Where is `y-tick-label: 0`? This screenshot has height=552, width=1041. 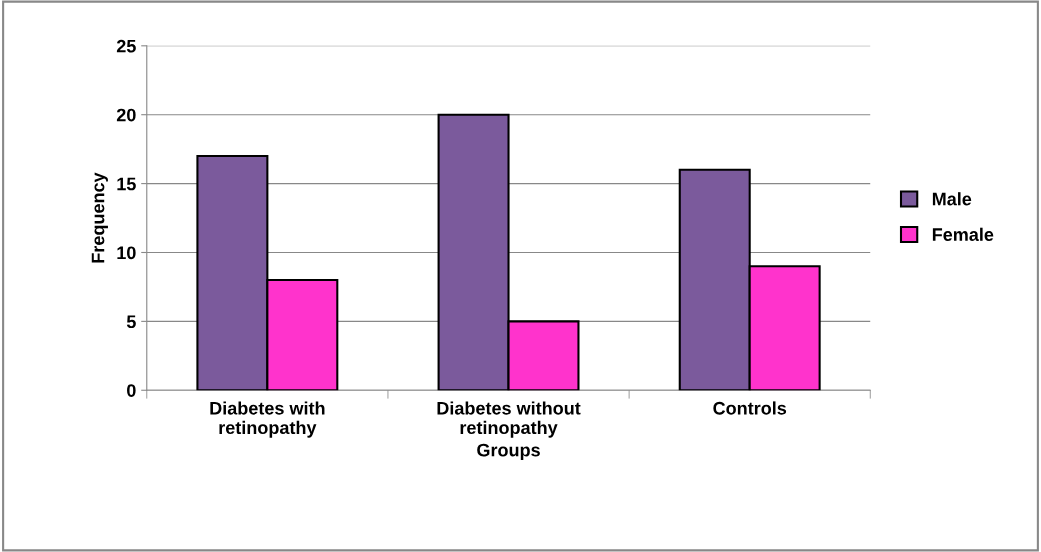 y-tick-label: 0 is located at coordinates (131, 390).